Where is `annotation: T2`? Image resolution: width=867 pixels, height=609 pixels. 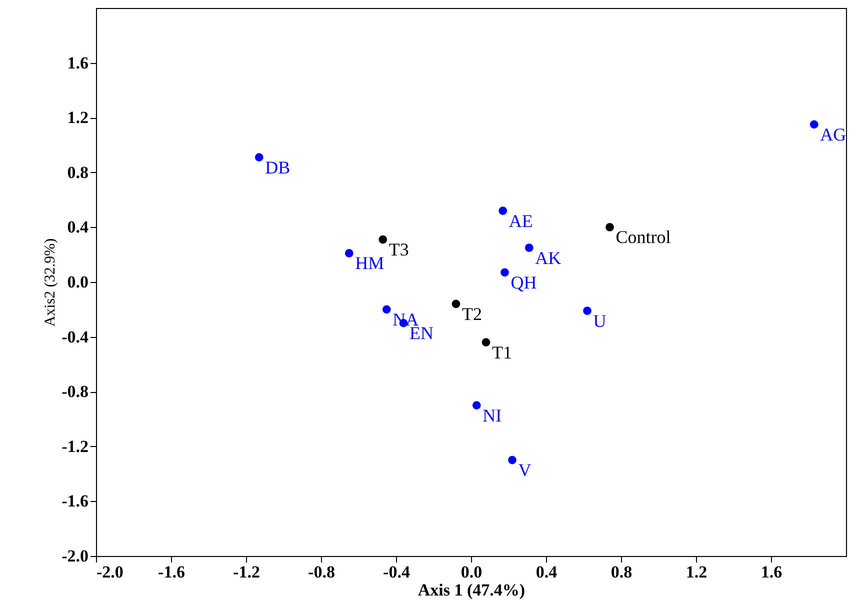
annotation: T2 is located at coordinates (472, 314).